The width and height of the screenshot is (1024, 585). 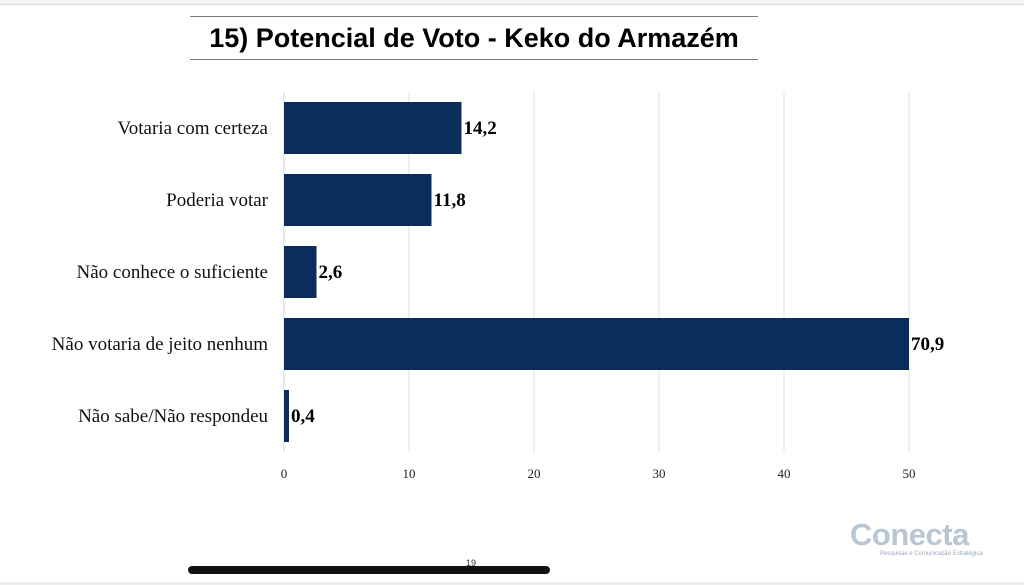 What do you see at coordinates (534, 473) in the screenshot?
I see `x-tick-label: 20` at bounding box center [534, 473].